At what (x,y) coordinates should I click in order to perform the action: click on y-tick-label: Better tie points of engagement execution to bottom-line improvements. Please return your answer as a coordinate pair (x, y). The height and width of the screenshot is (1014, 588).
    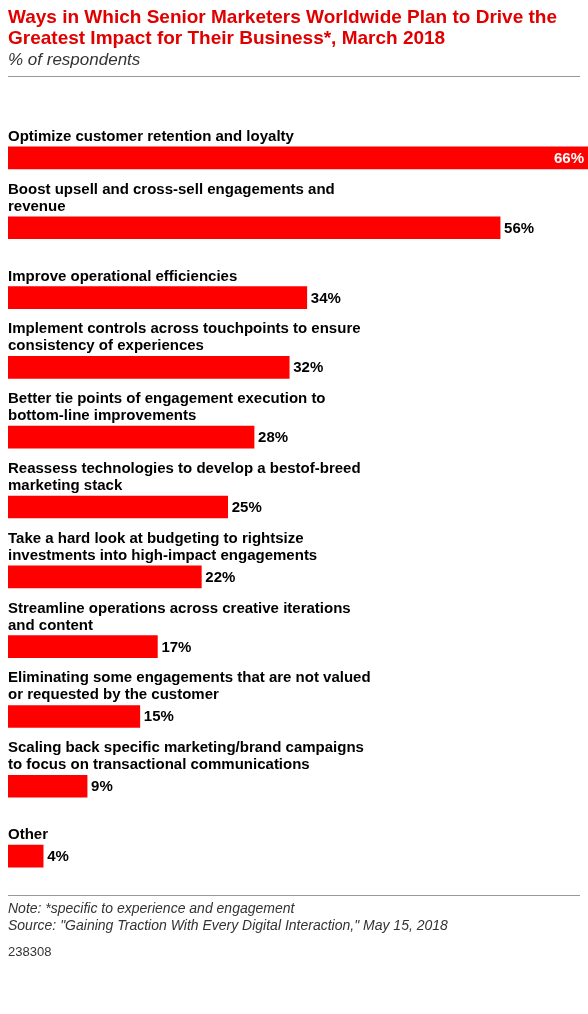
    Looking at the image, I should click on (167, 406).